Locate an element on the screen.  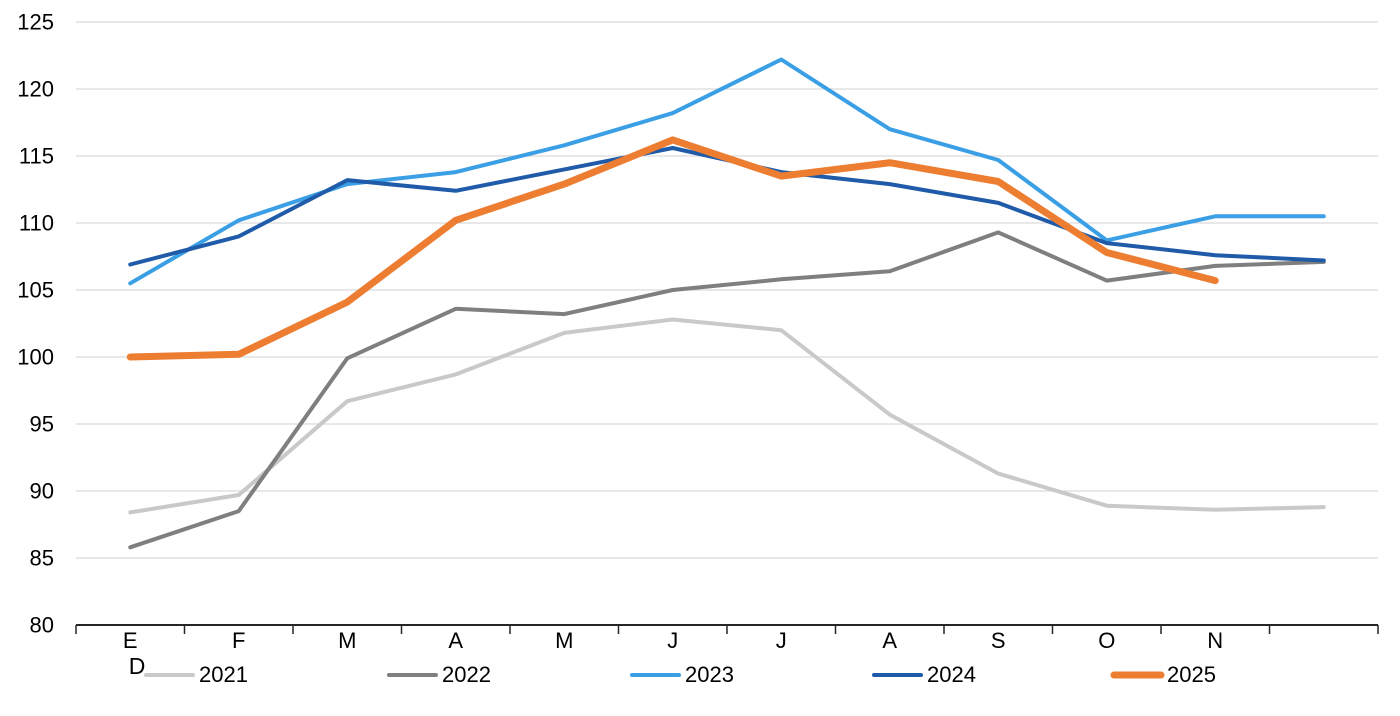
legend-item-2024: 2024 is located at coordinates (924, 674).